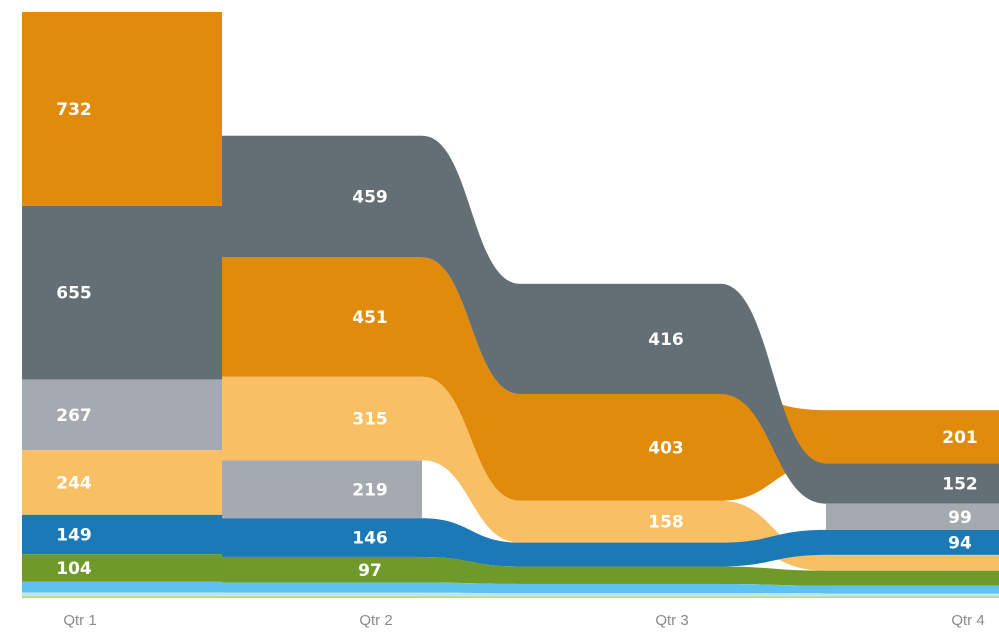 The image size is (999, 634). Describe the element at coordinates (960, 438) in the screenshot. I see `data-label: 201` at that location.